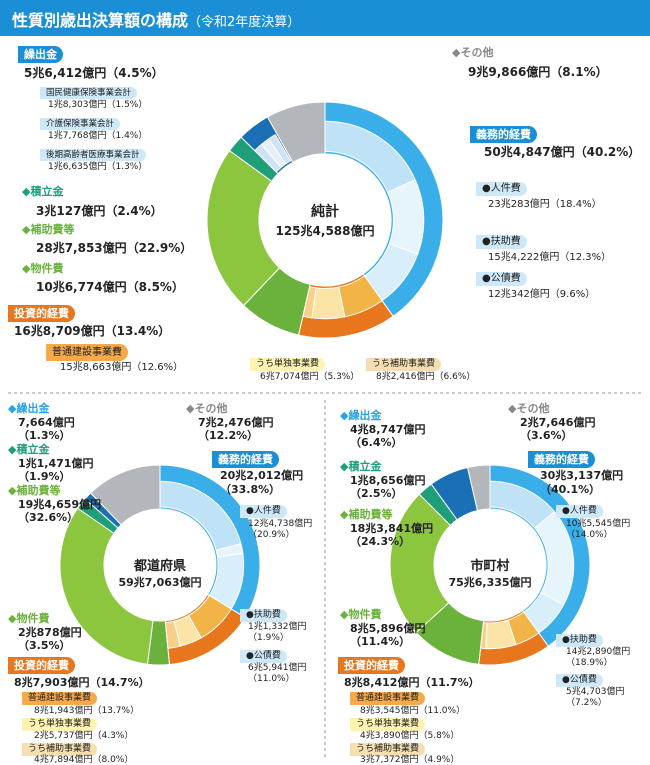  Describe the element at coordinates (125, 495) in the screenshot. I see `pref-outer-other` at that location.